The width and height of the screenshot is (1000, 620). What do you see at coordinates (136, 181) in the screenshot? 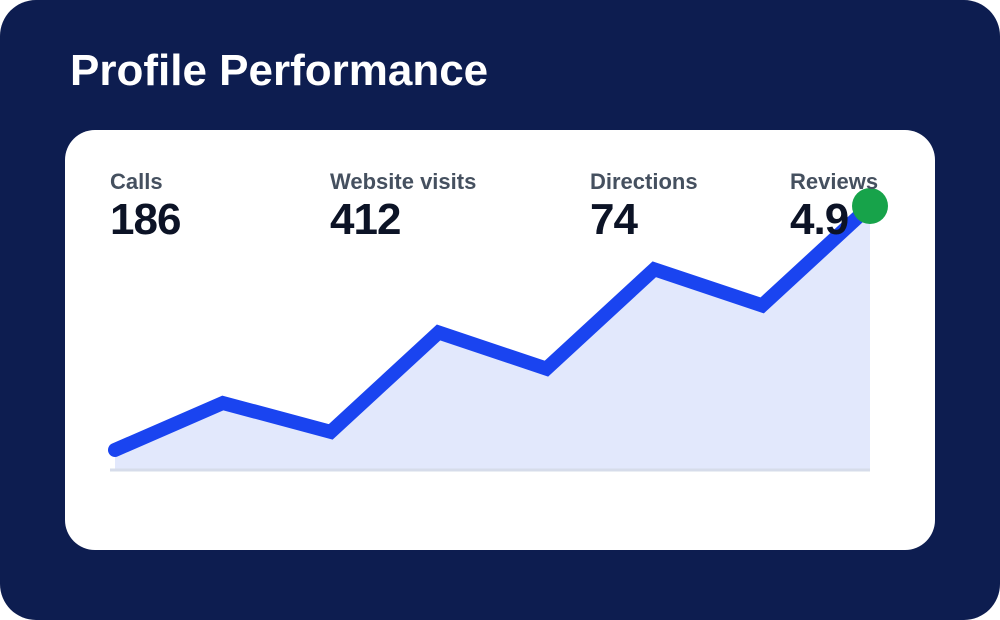
I see `metric-calls-label: Calls` at bounding box center [136, 181].